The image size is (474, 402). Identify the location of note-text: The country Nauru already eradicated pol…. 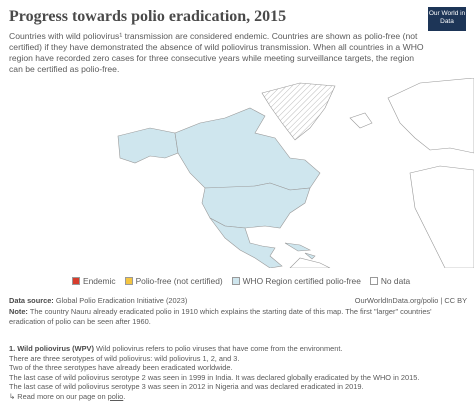
(220, 316).